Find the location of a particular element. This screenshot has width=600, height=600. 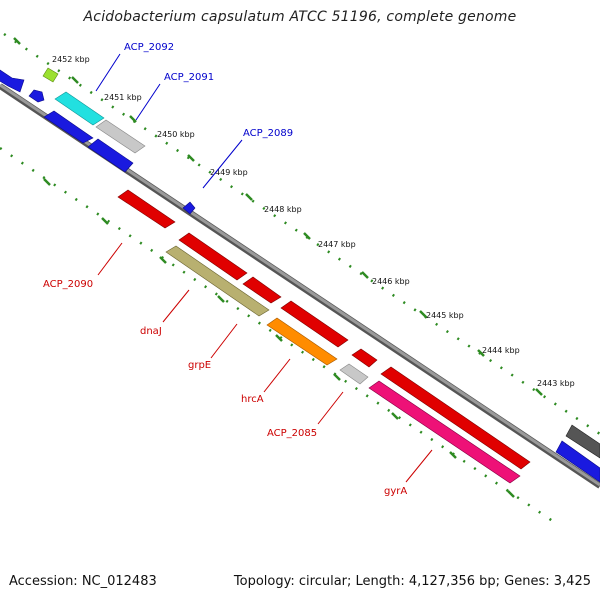

forward-label-leaders is located at coordinates (169, 121).